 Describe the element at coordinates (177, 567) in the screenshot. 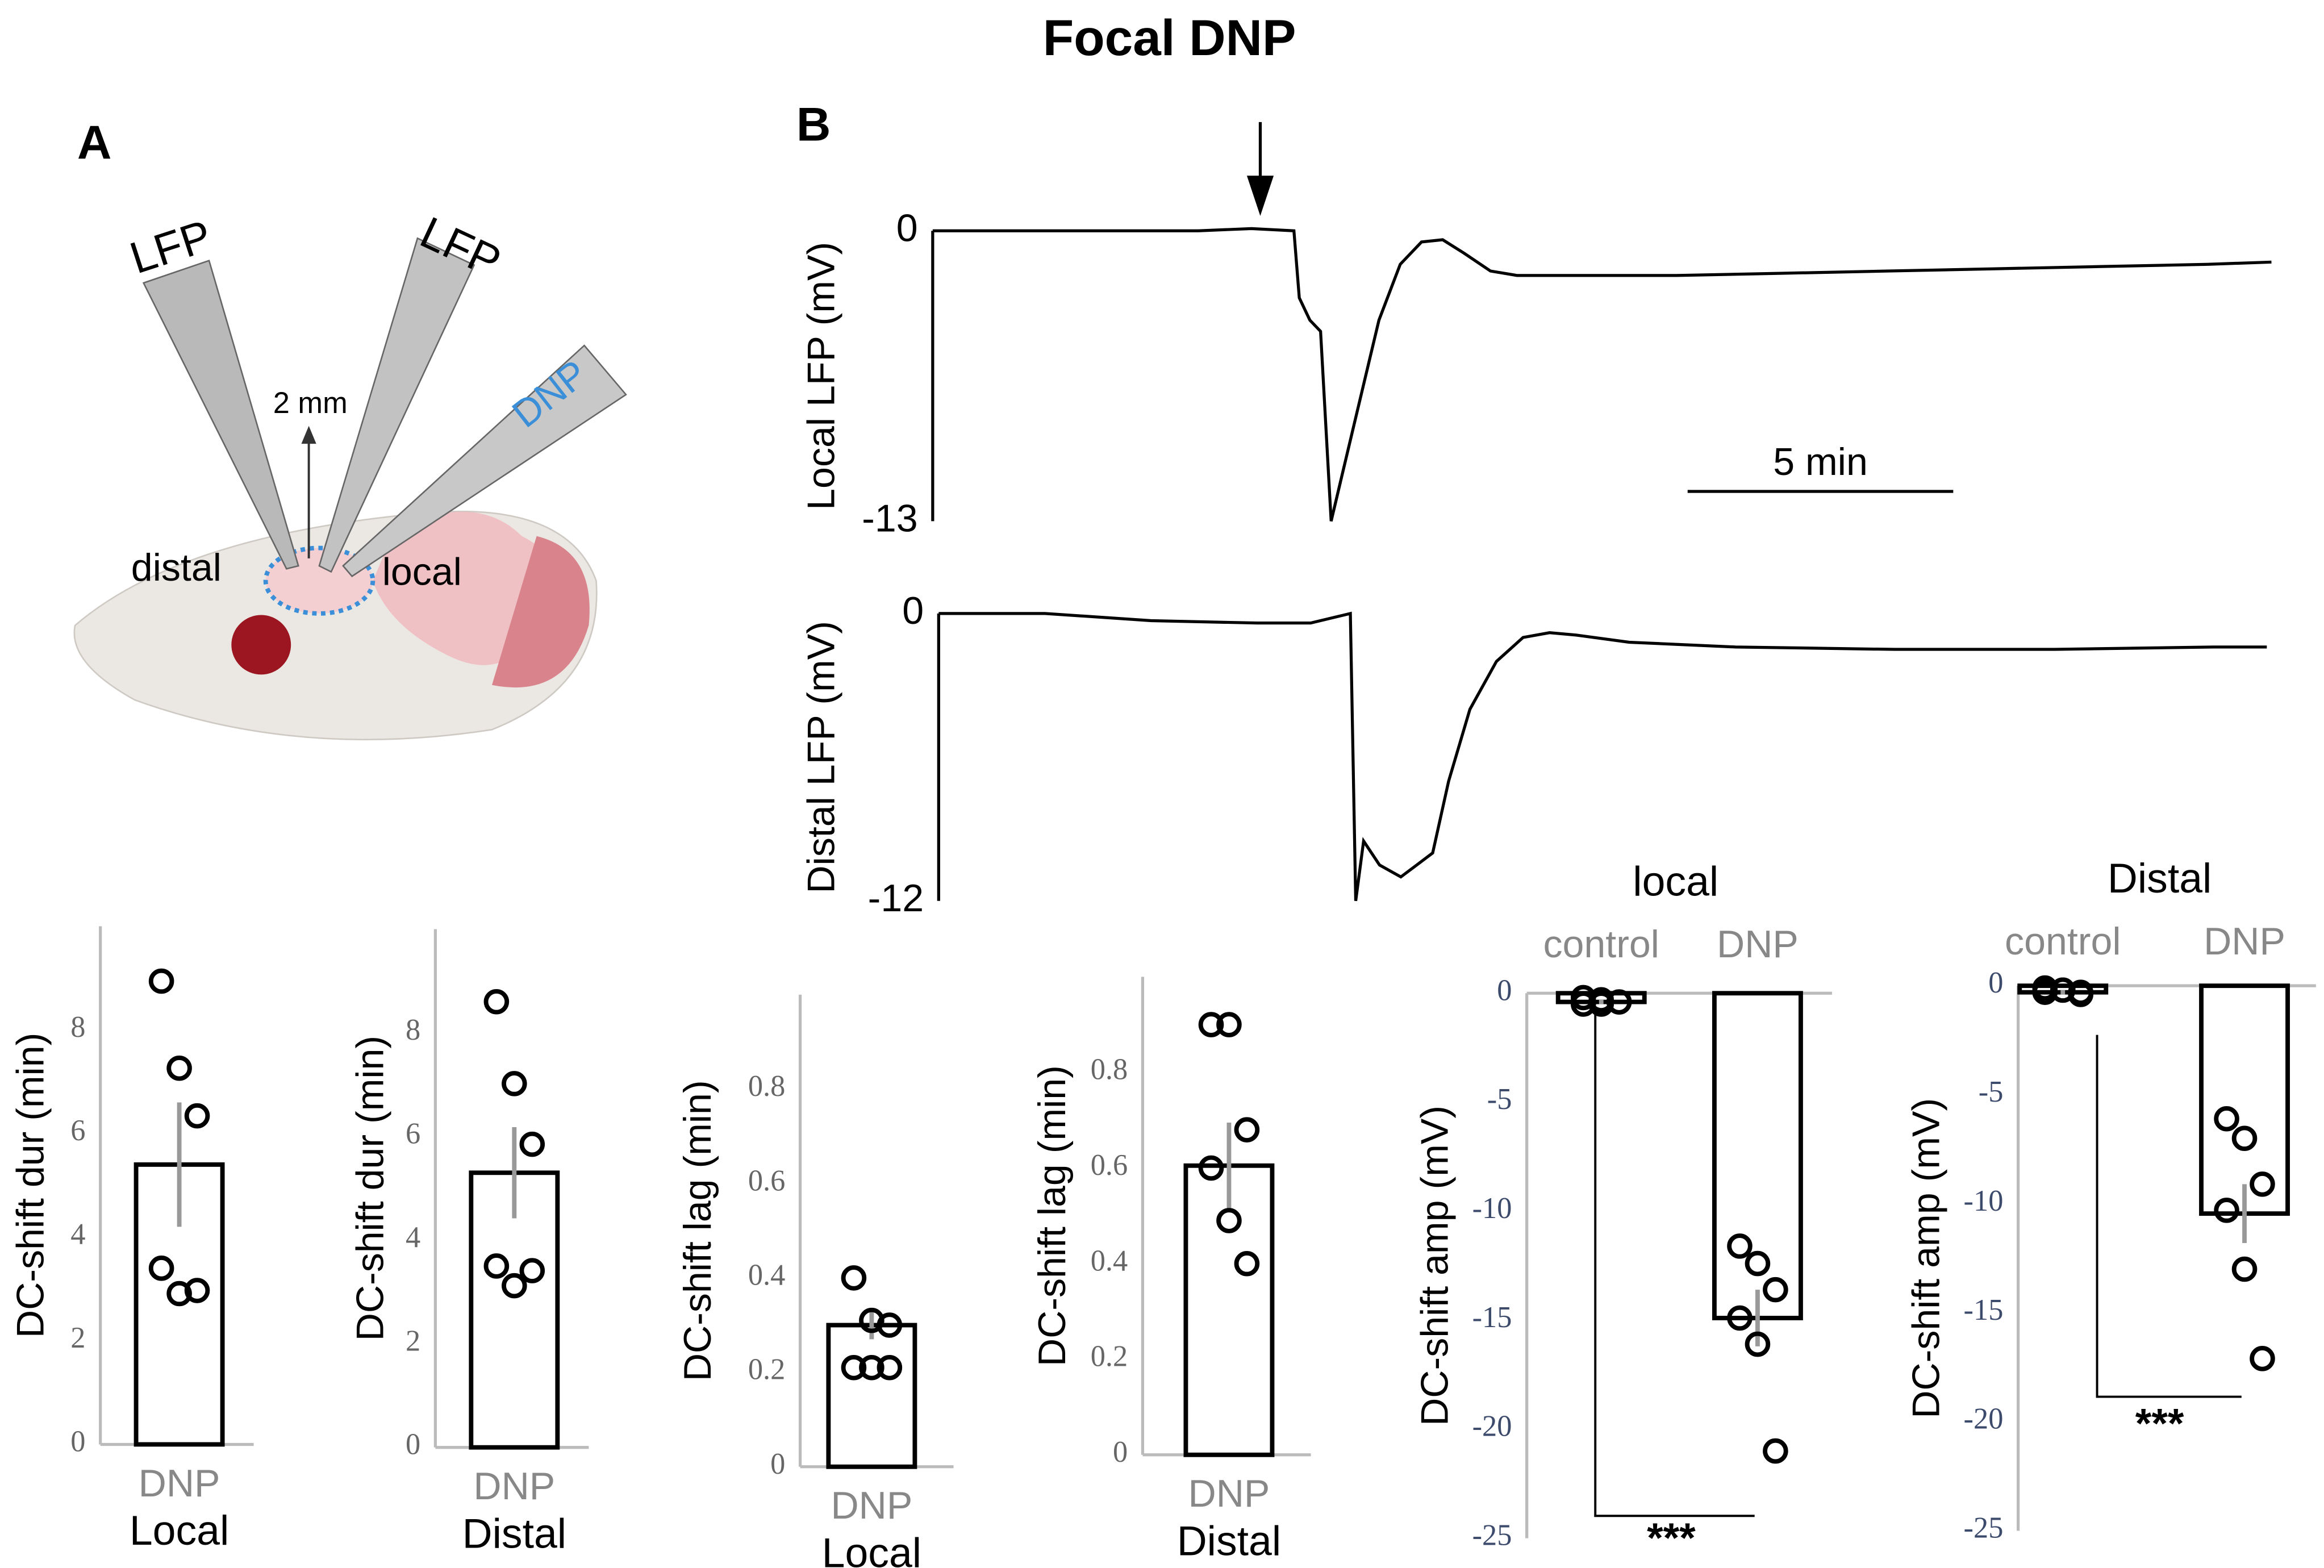

I see `diagram-label: distal` at that location.